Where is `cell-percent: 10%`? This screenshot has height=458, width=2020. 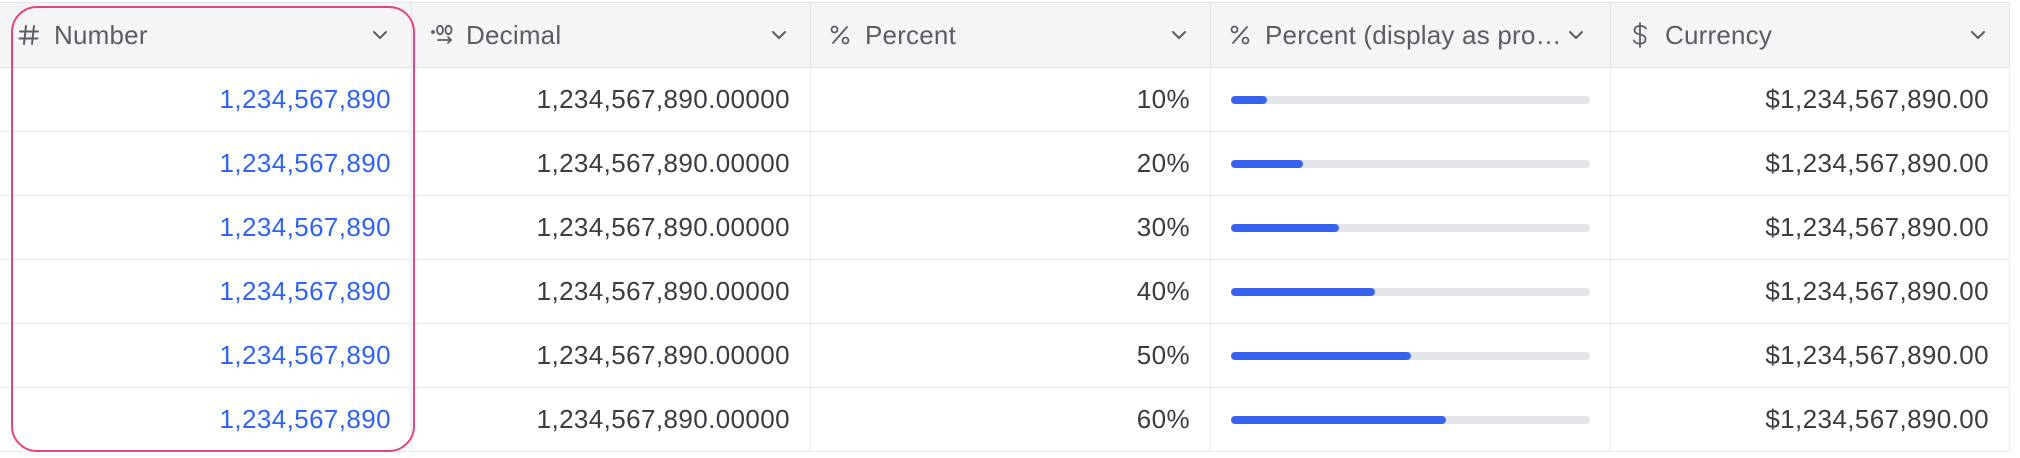
cell-percent: 10% is located at coordinates (1011, 99).